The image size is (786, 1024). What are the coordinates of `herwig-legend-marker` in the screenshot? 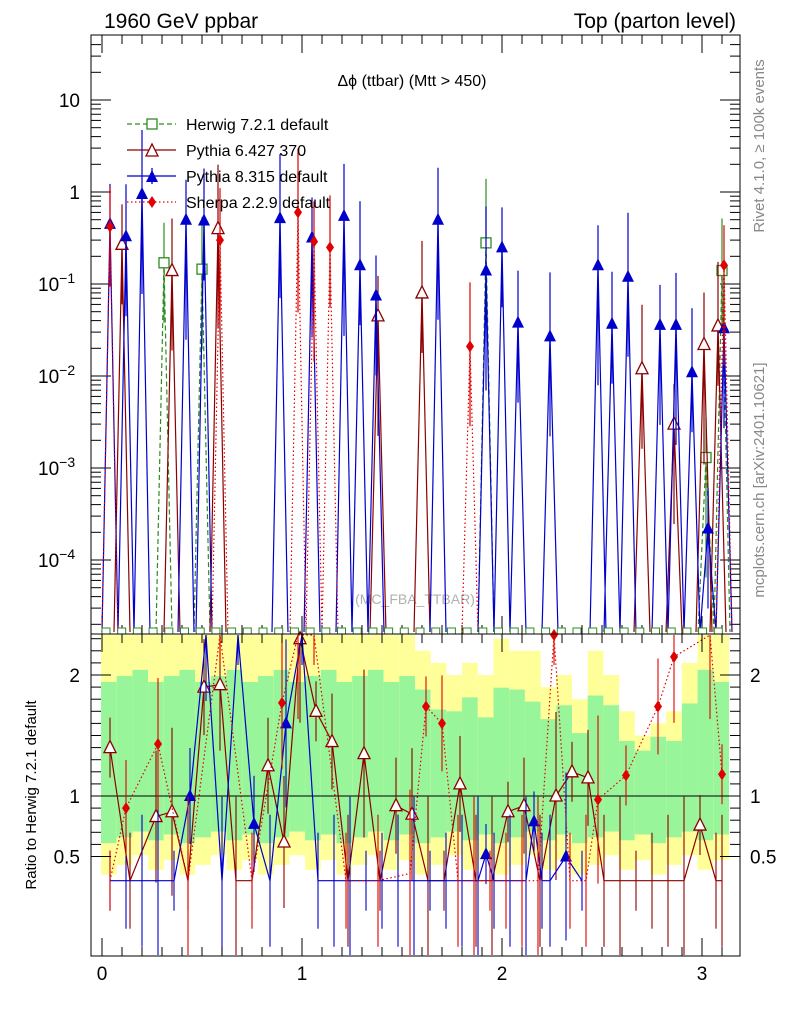 It's located at (152, 124).